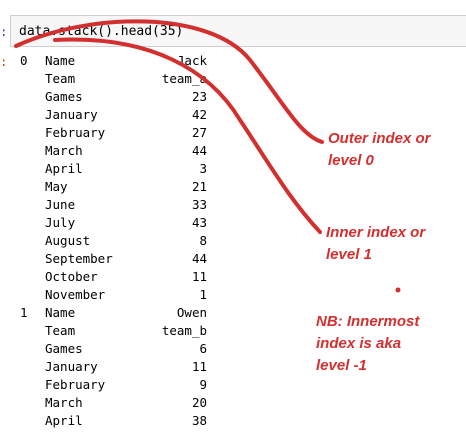  What do you see at coordinates (199, 222) in the screenshot?
I see `cell-value: 43` at bounding box center [199, 222].